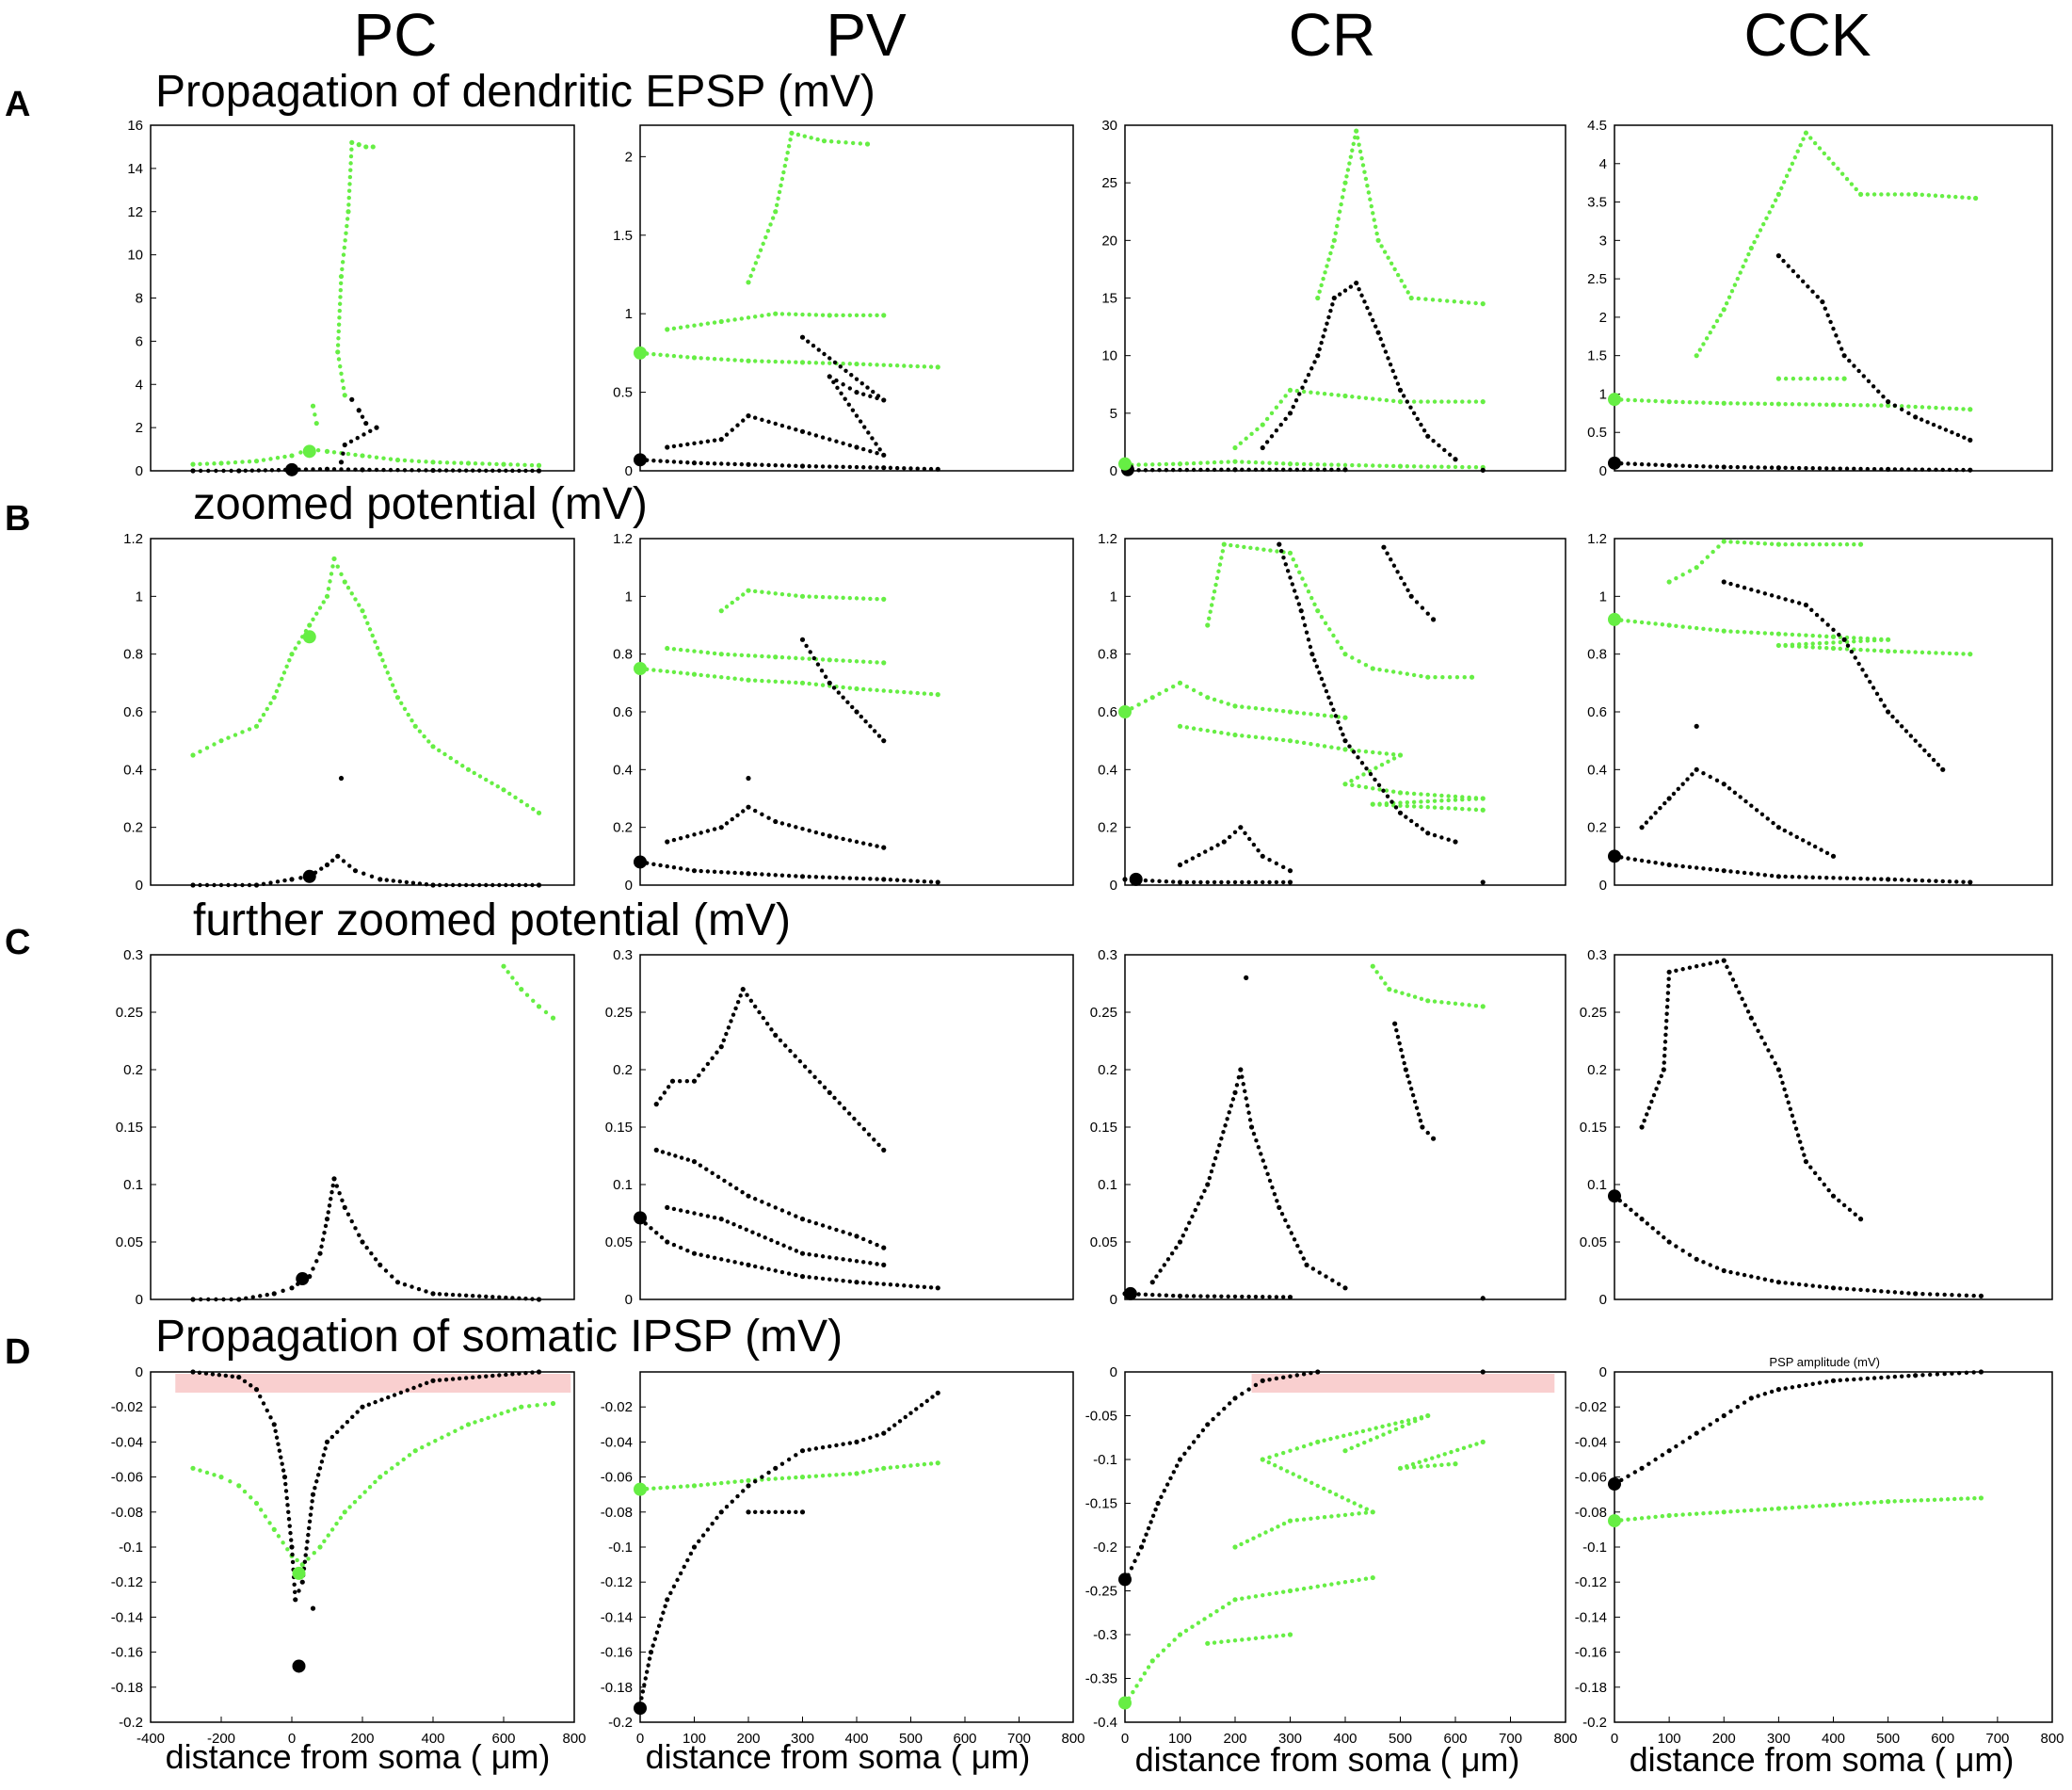 This screenshot has width=2072, height=1790. Describe the element at coordinates (1597, 655) in the screenshot. I see `y-tick-label: 0.8` at that location.